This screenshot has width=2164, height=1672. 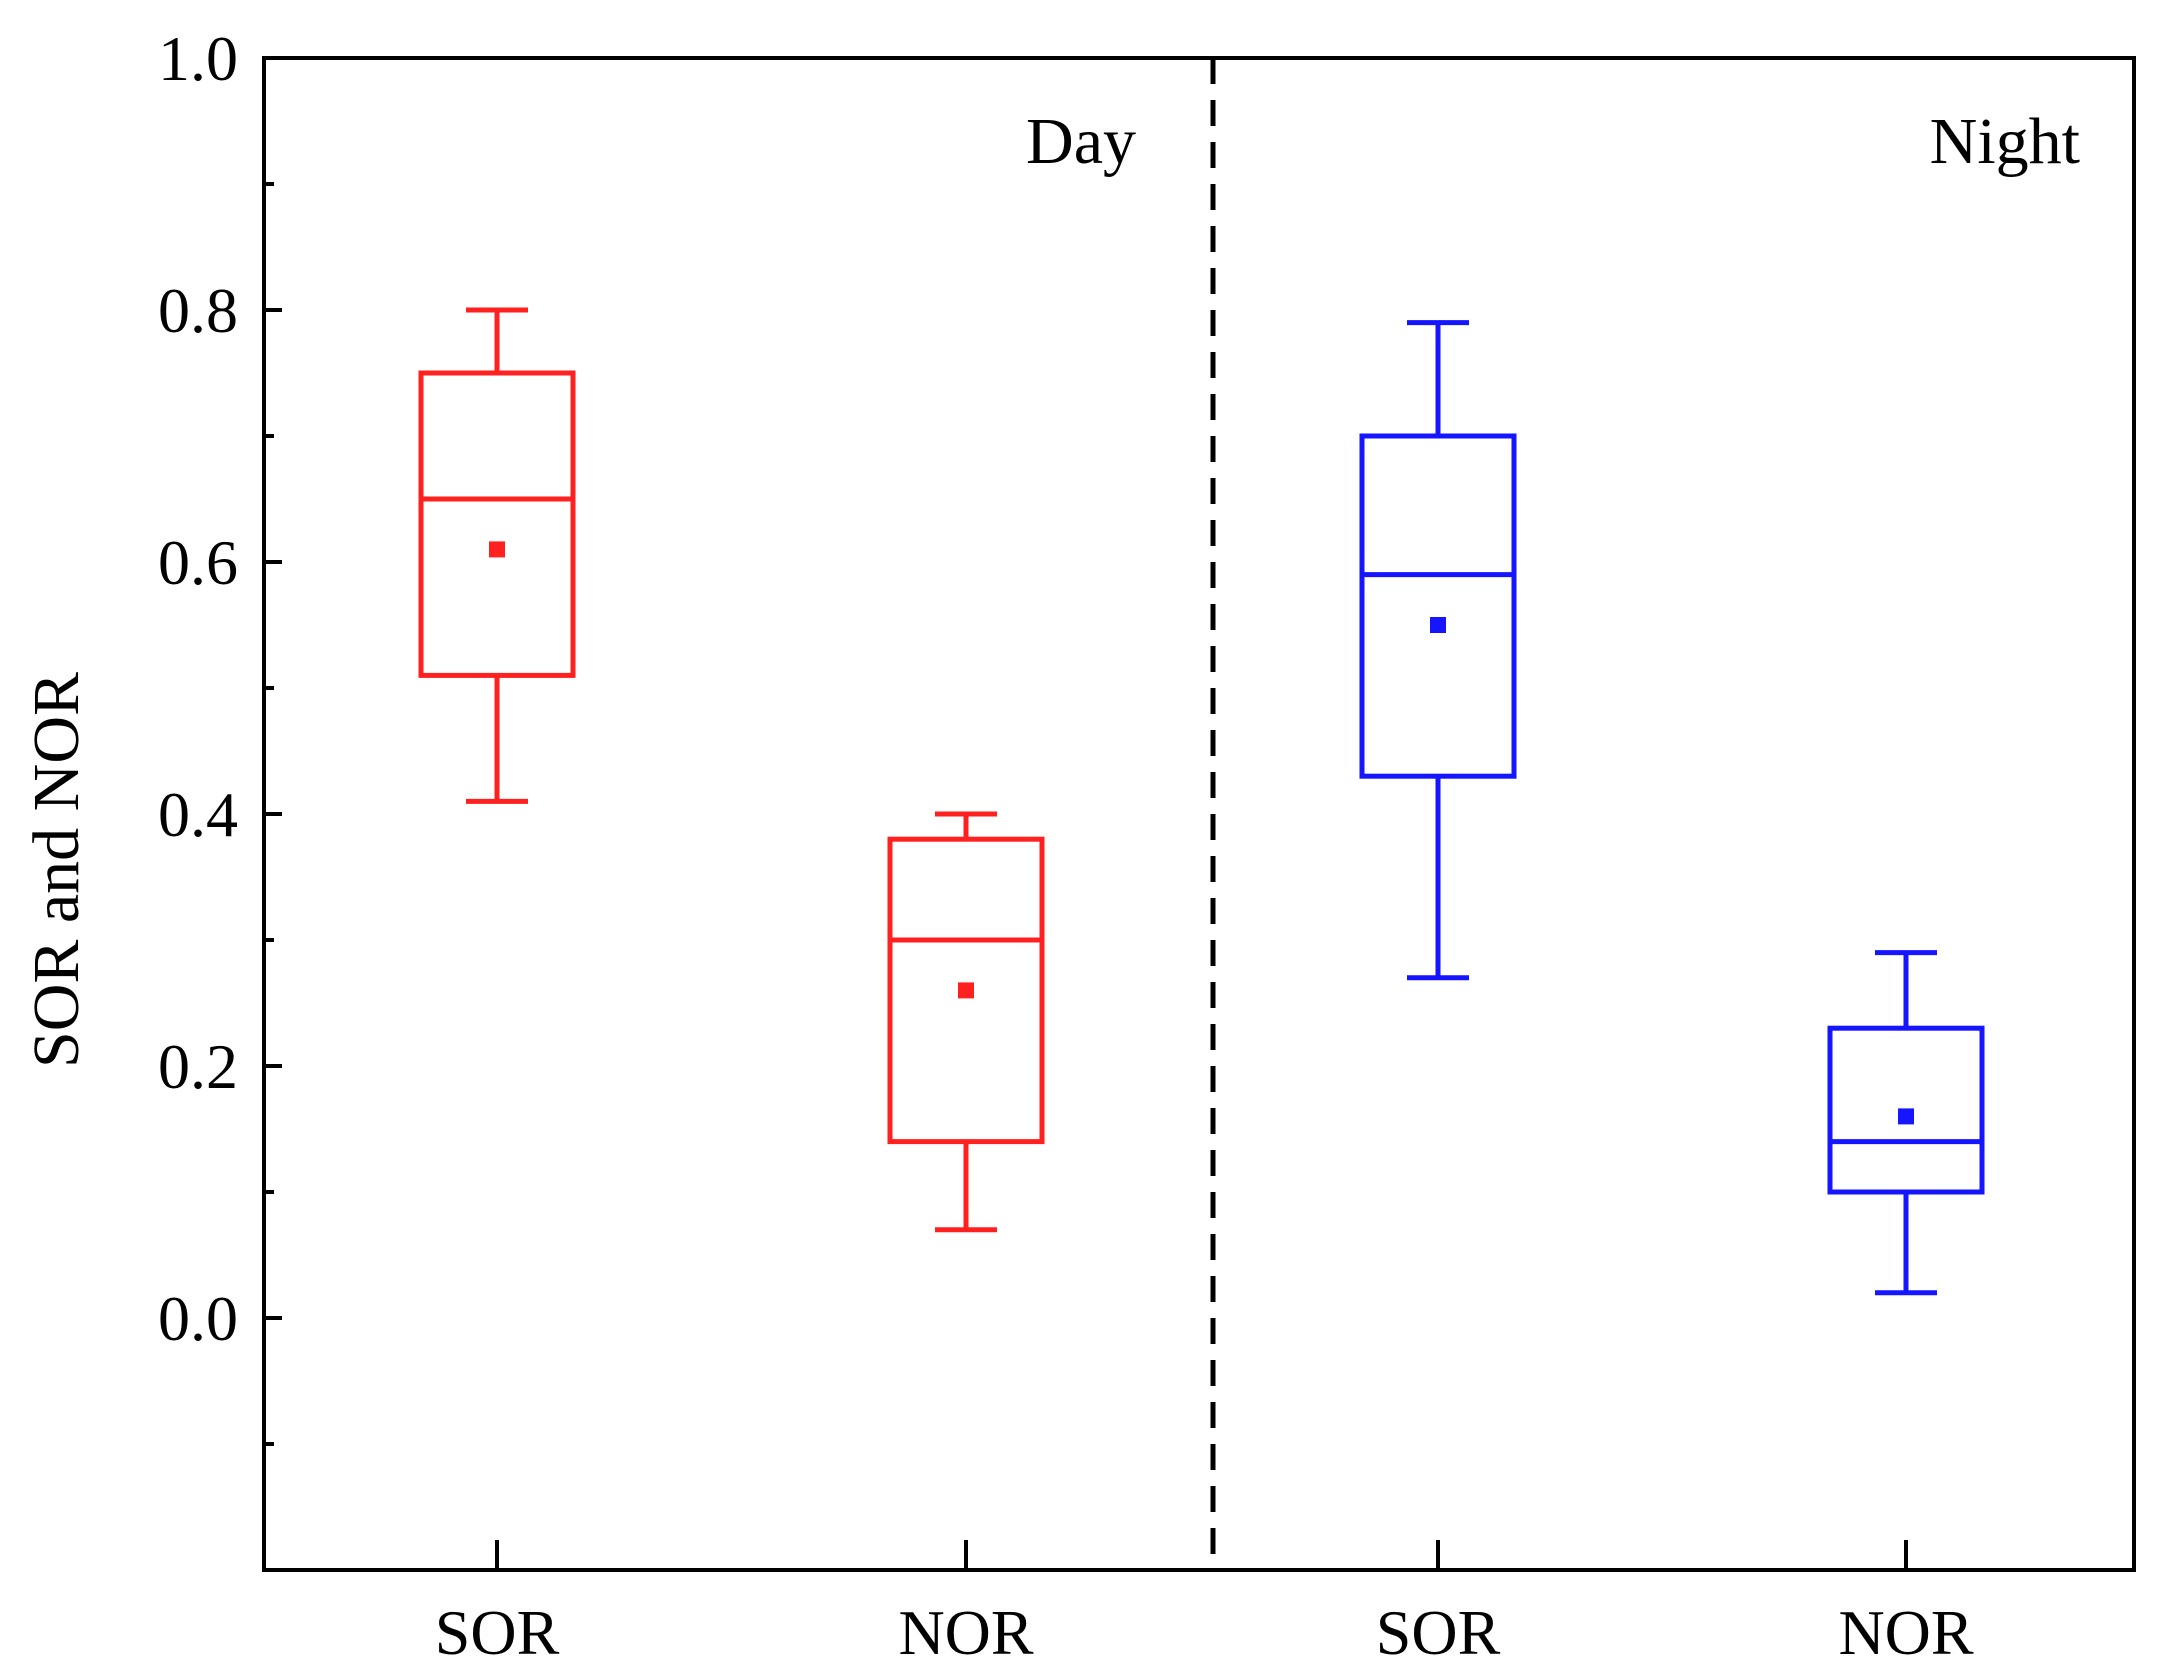 What do you see at coordinates (56, 870) in the screenshot?
I see `y-axis-title: SOR and NOR` at bounding box center [56, 870].